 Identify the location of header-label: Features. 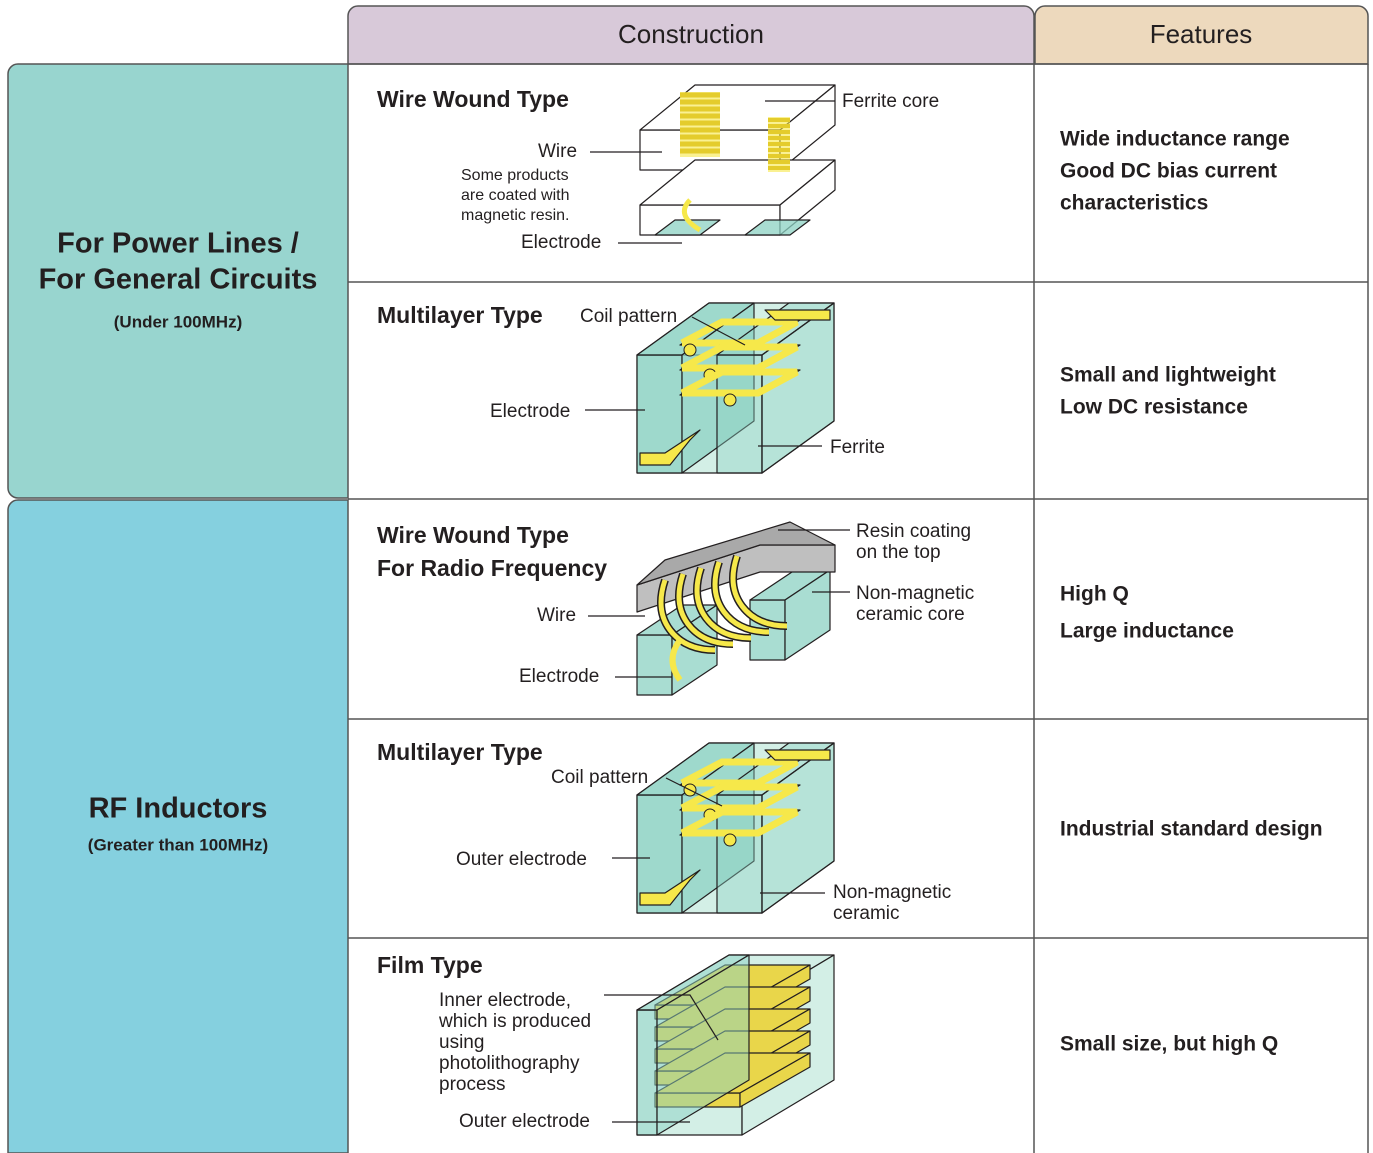
(1201, 34).